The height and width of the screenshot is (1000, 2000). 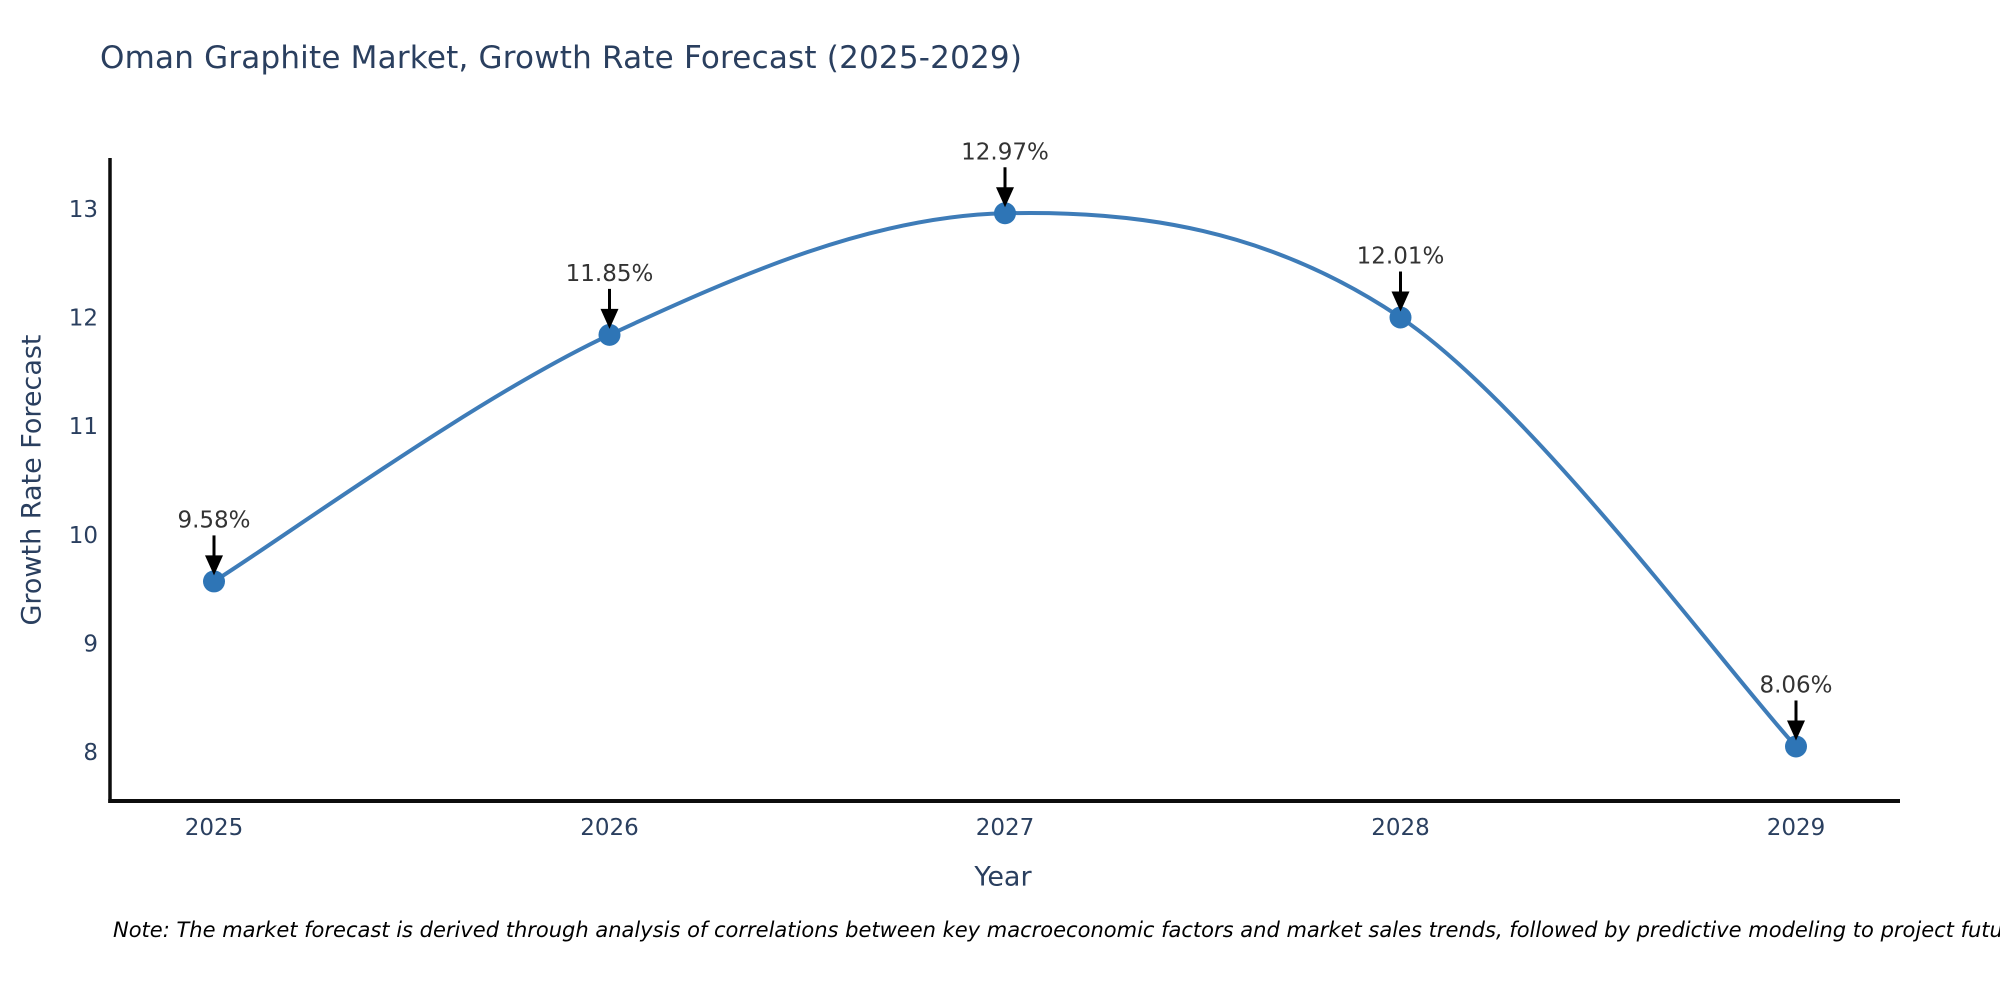 I want to click on point-annotation-label: 8.06%, so click(x=1795, y=685).